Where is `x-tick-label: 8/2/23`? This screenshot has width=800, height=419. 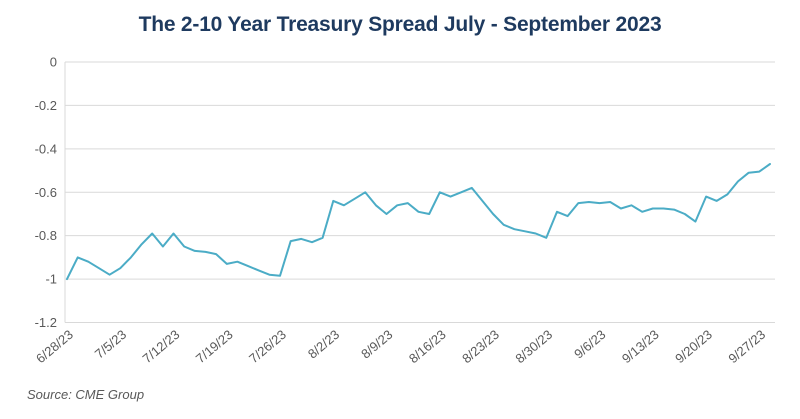 x-tick-label: 8/2/23 is located at coordinates (323, 344).